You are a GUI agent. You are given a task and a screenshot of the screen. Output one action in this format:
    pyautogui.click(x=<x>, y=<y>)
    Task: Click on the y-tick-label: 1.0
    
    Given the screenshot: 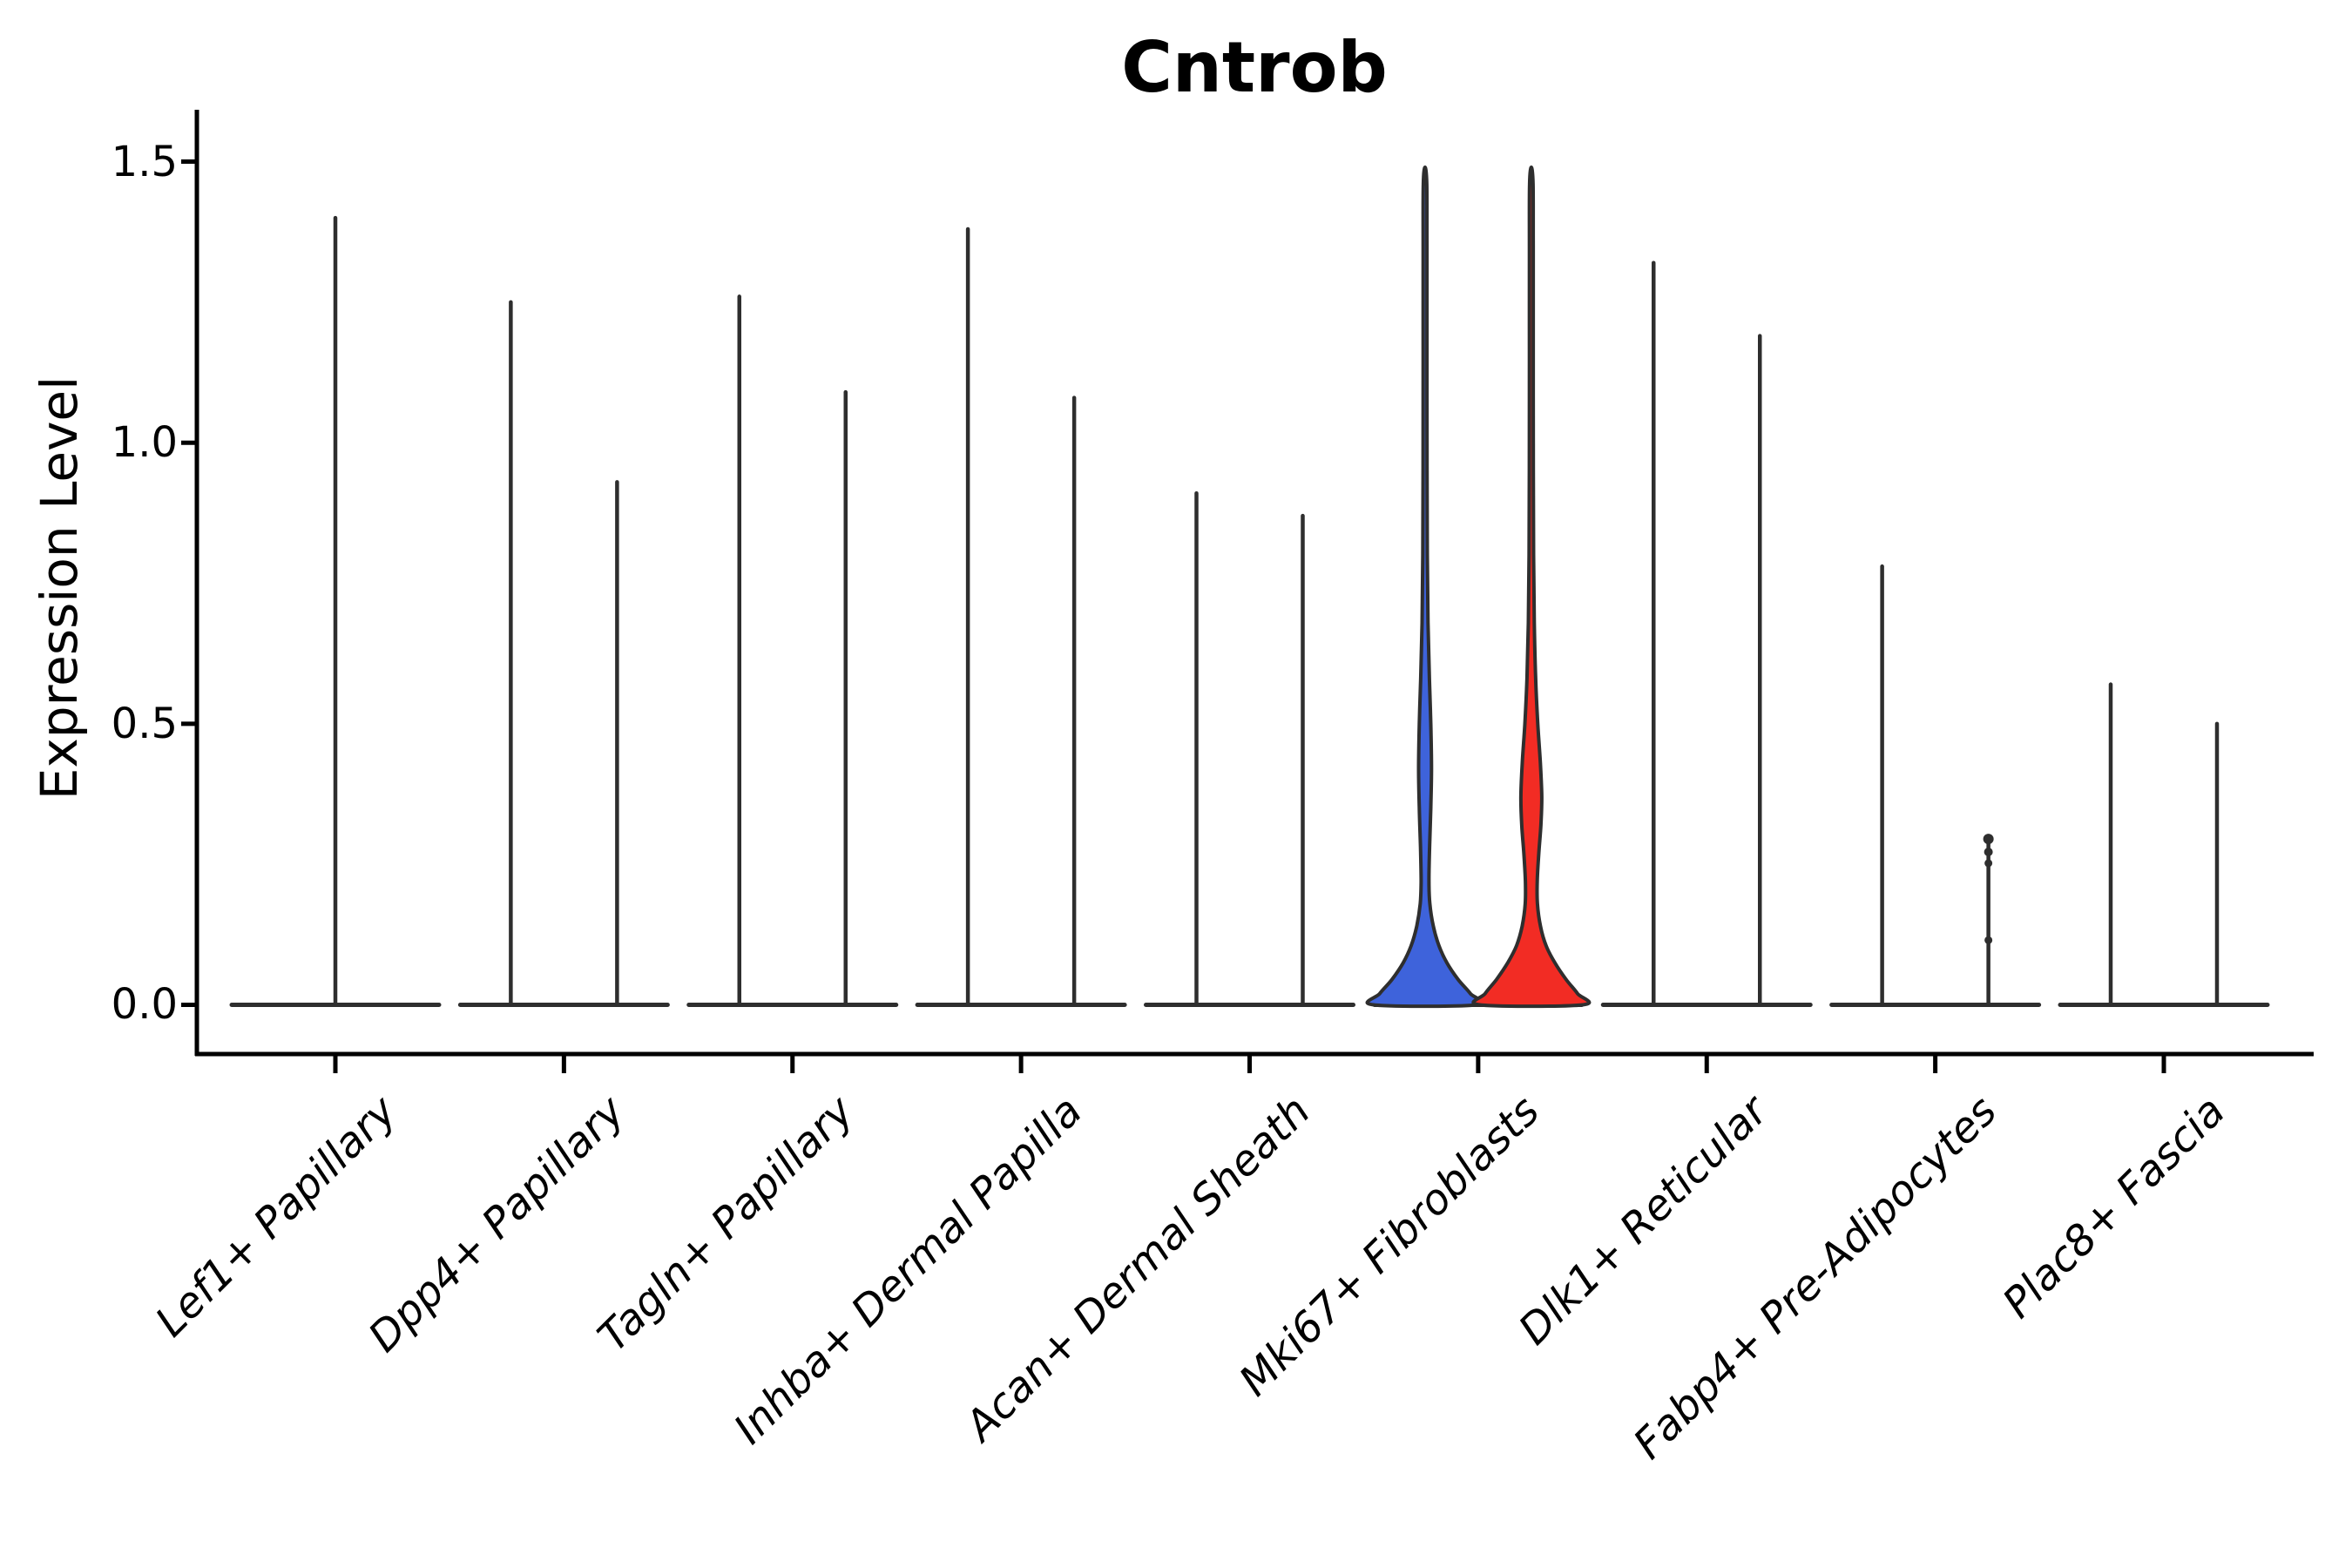 What is the action you would take?
    pyautogui.click(x=145, y=442)
    